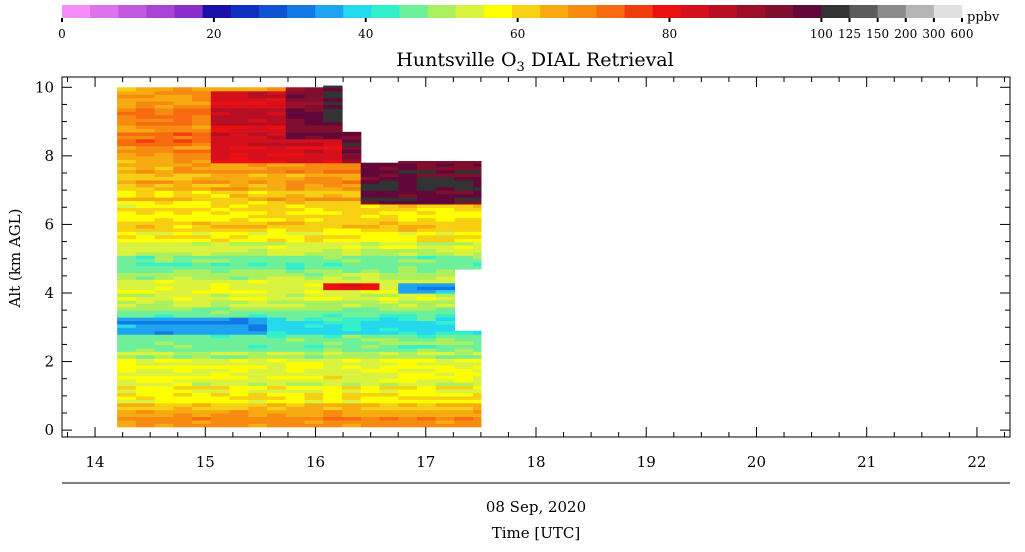 This screenshot has height=552, width=1025. Describe the element at coordinates (49, 430) in the screenshot. I see `y-tick-label: 0` at that location.